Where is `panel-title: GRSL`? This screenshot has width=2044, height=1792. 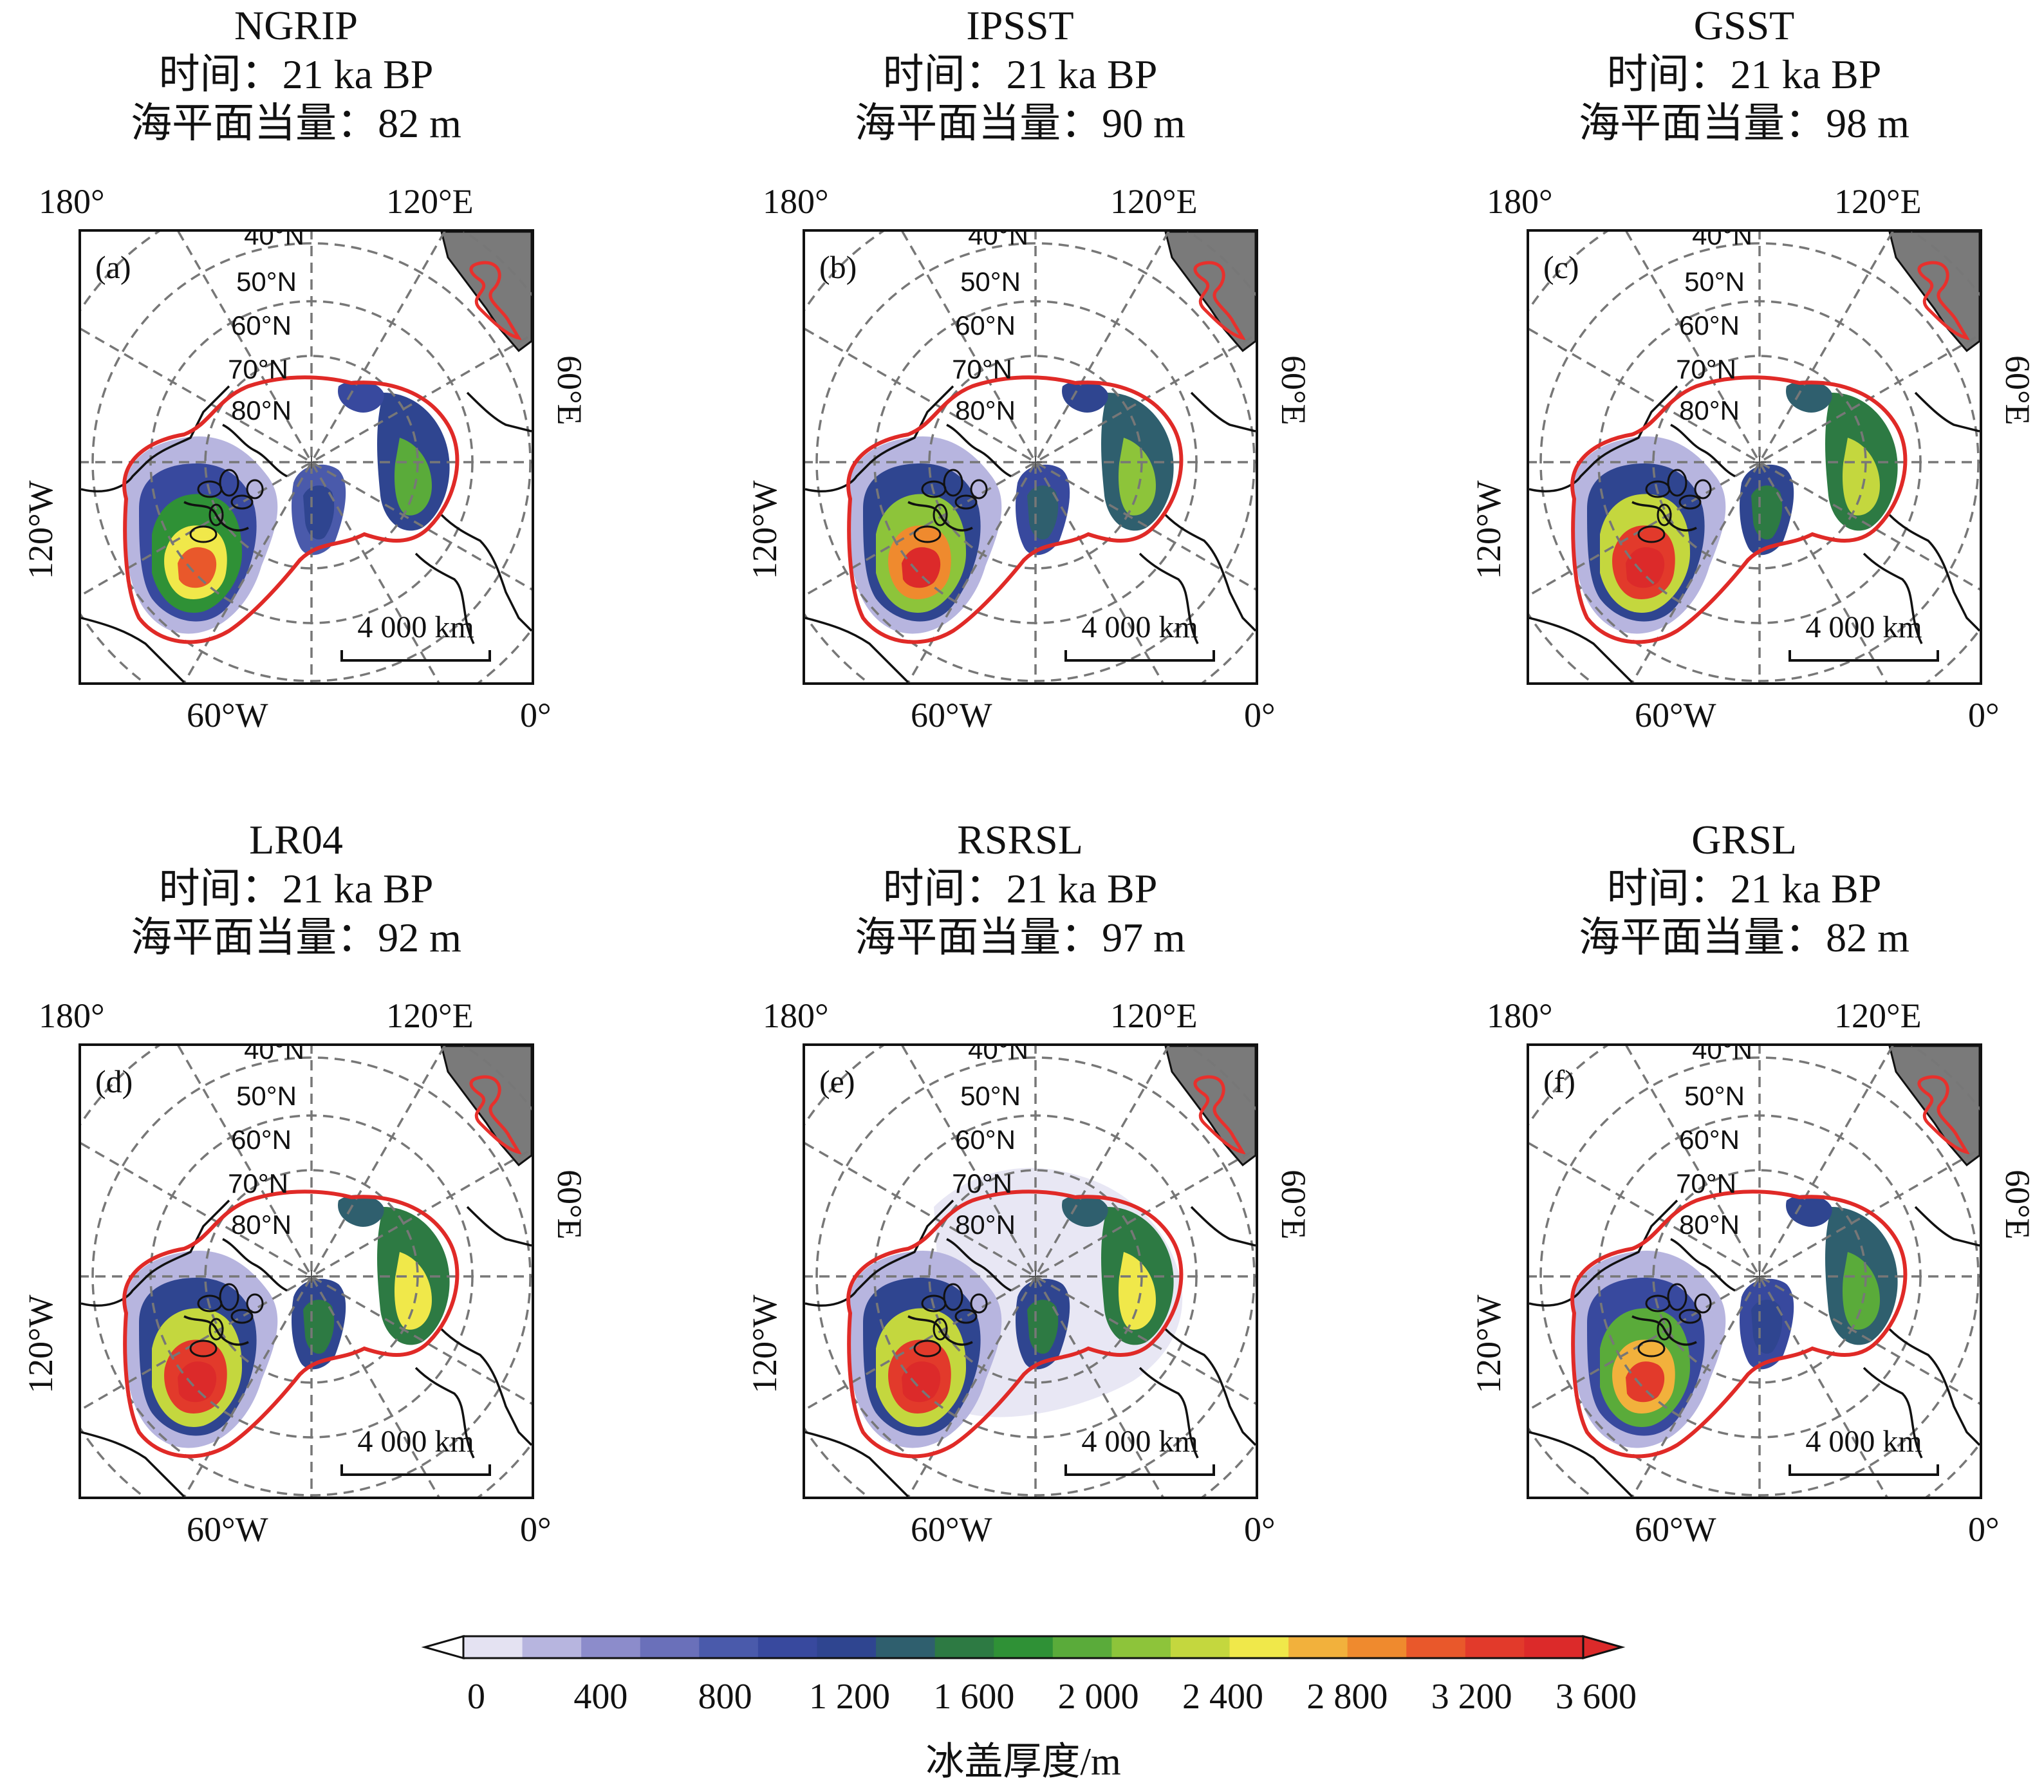 panel-title: GRSL is located at coordinates (1744, 840).